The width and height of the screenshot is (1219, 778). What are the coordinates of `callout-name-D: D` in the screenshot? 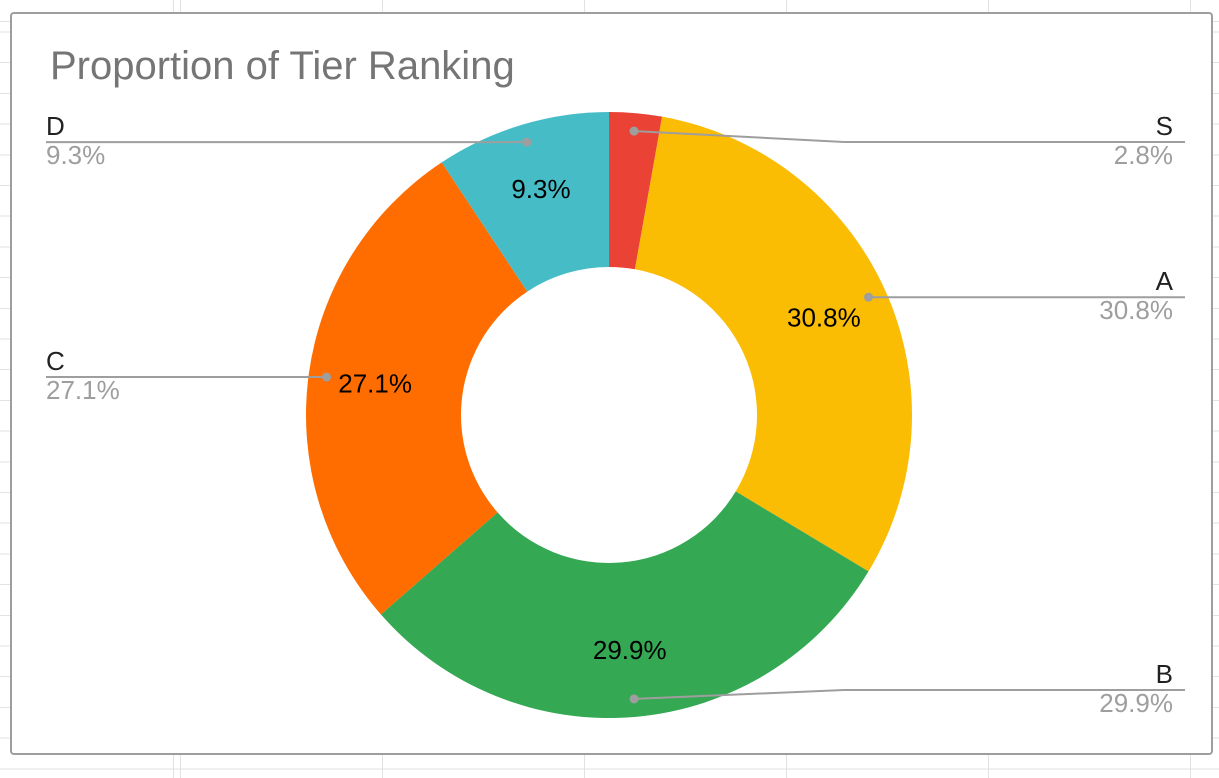 It's located at (55, 126).